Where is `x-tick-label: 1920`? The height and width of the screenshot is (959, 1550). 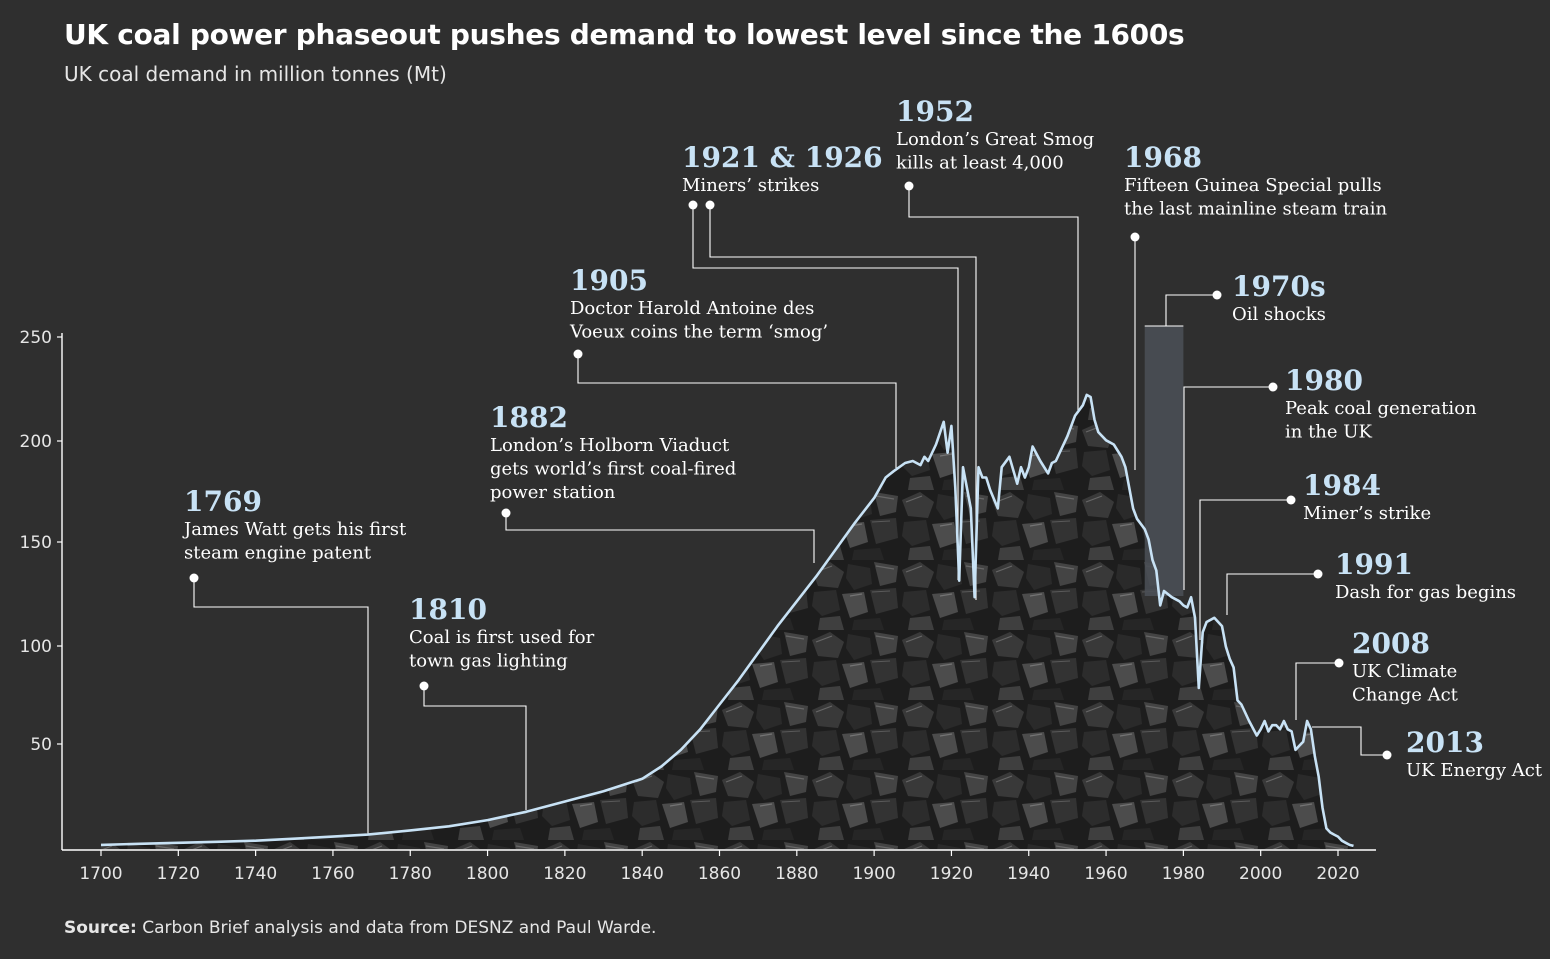 x-tick-label: 1920 is located at coordinates (951, 874).